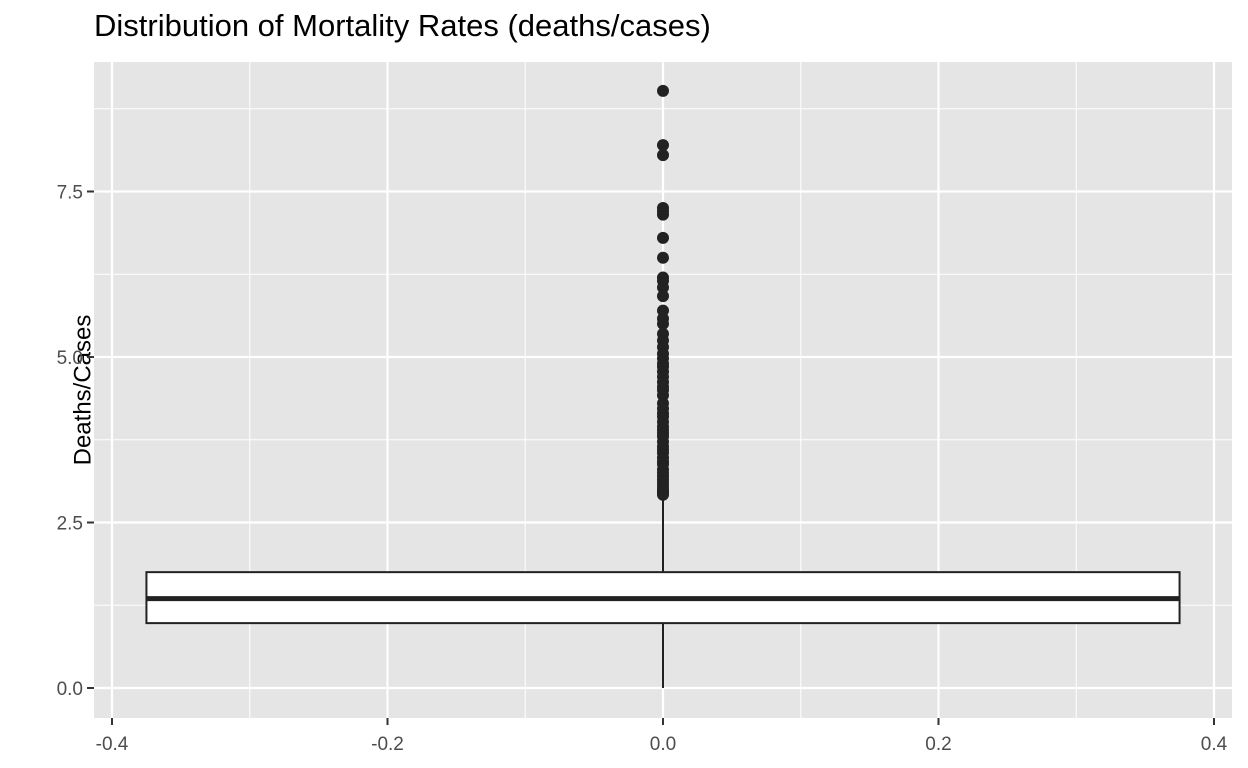 The width and height of the screenshot is (1248, 768). Describe the element at coordinates (70, 524) in the screenshot. I see `y-tick-label: 2.5` at that location.